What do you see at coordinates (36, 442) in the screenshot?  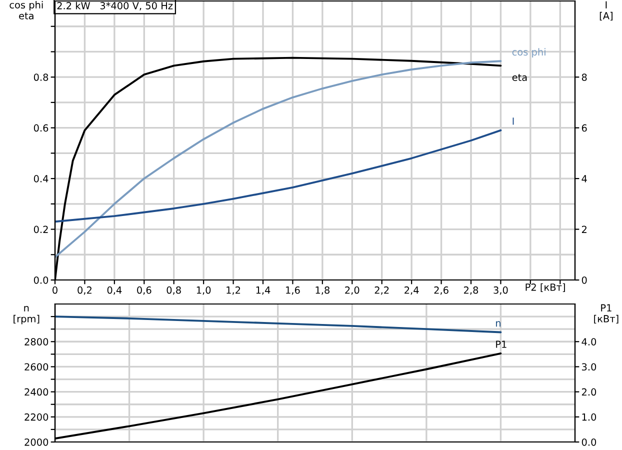 I see `y-tick-label: 2000` at bounding box center [36, 442].